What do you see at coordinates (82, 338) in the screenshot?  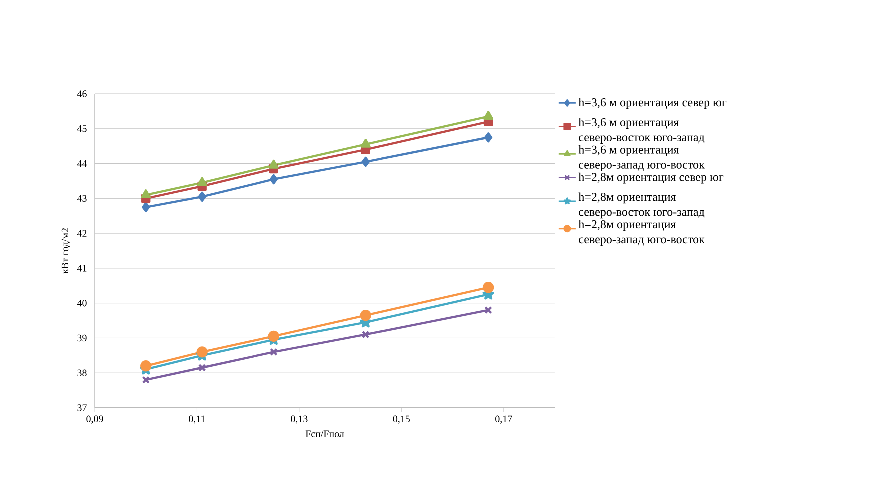 I see `y-tick-label: 39` at bounding box center [82, 338].